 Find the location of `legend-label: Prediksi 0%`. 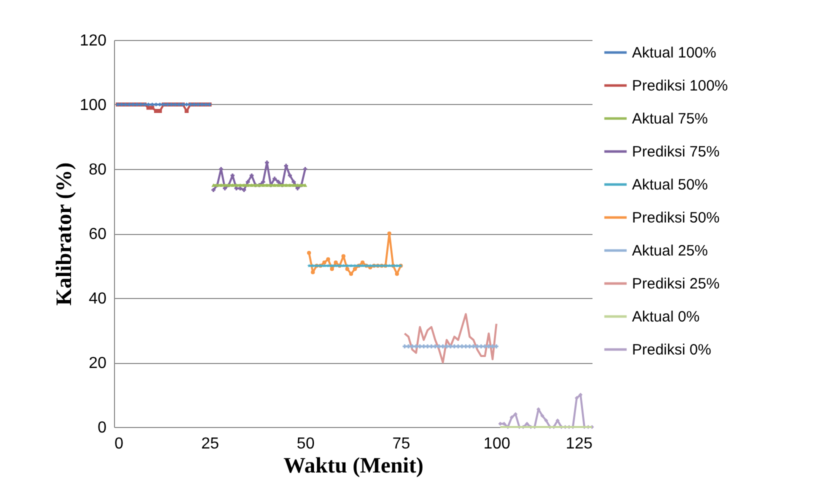

legend-label: Prediksi 0% is located at coordinates (672, 350).